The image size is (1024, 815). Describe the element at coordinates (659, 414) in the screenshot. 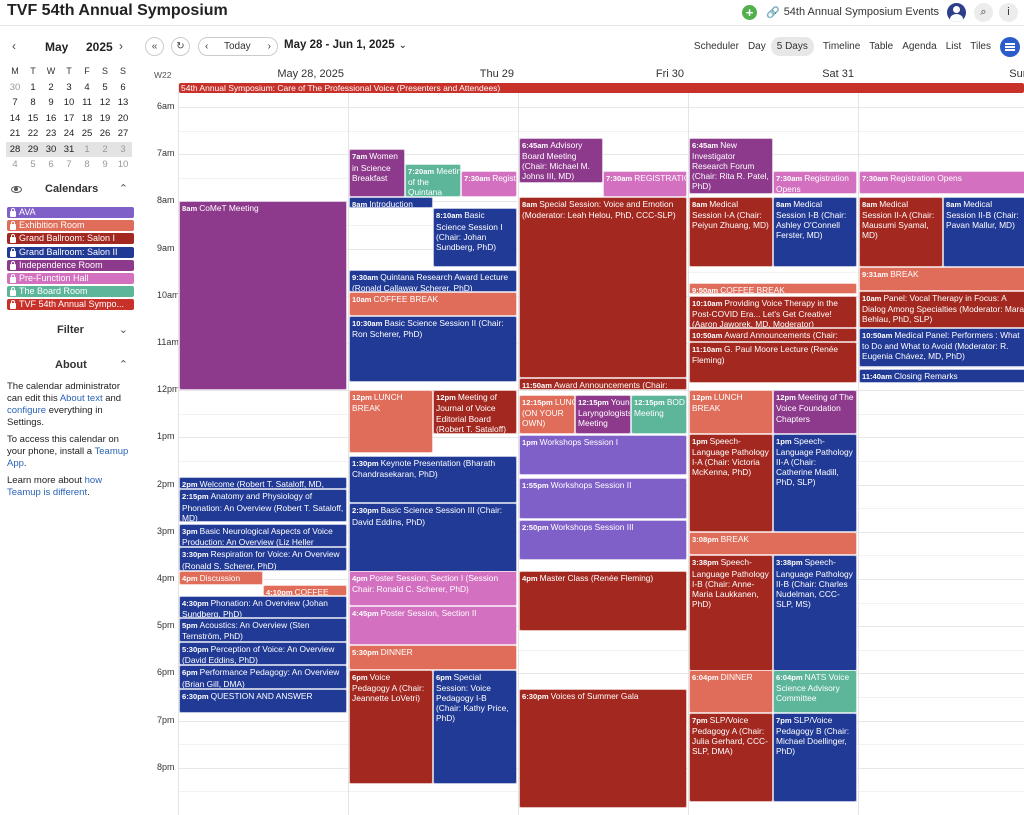

I see `calendar-event: 12:15pm BOD Meeting` at that location.